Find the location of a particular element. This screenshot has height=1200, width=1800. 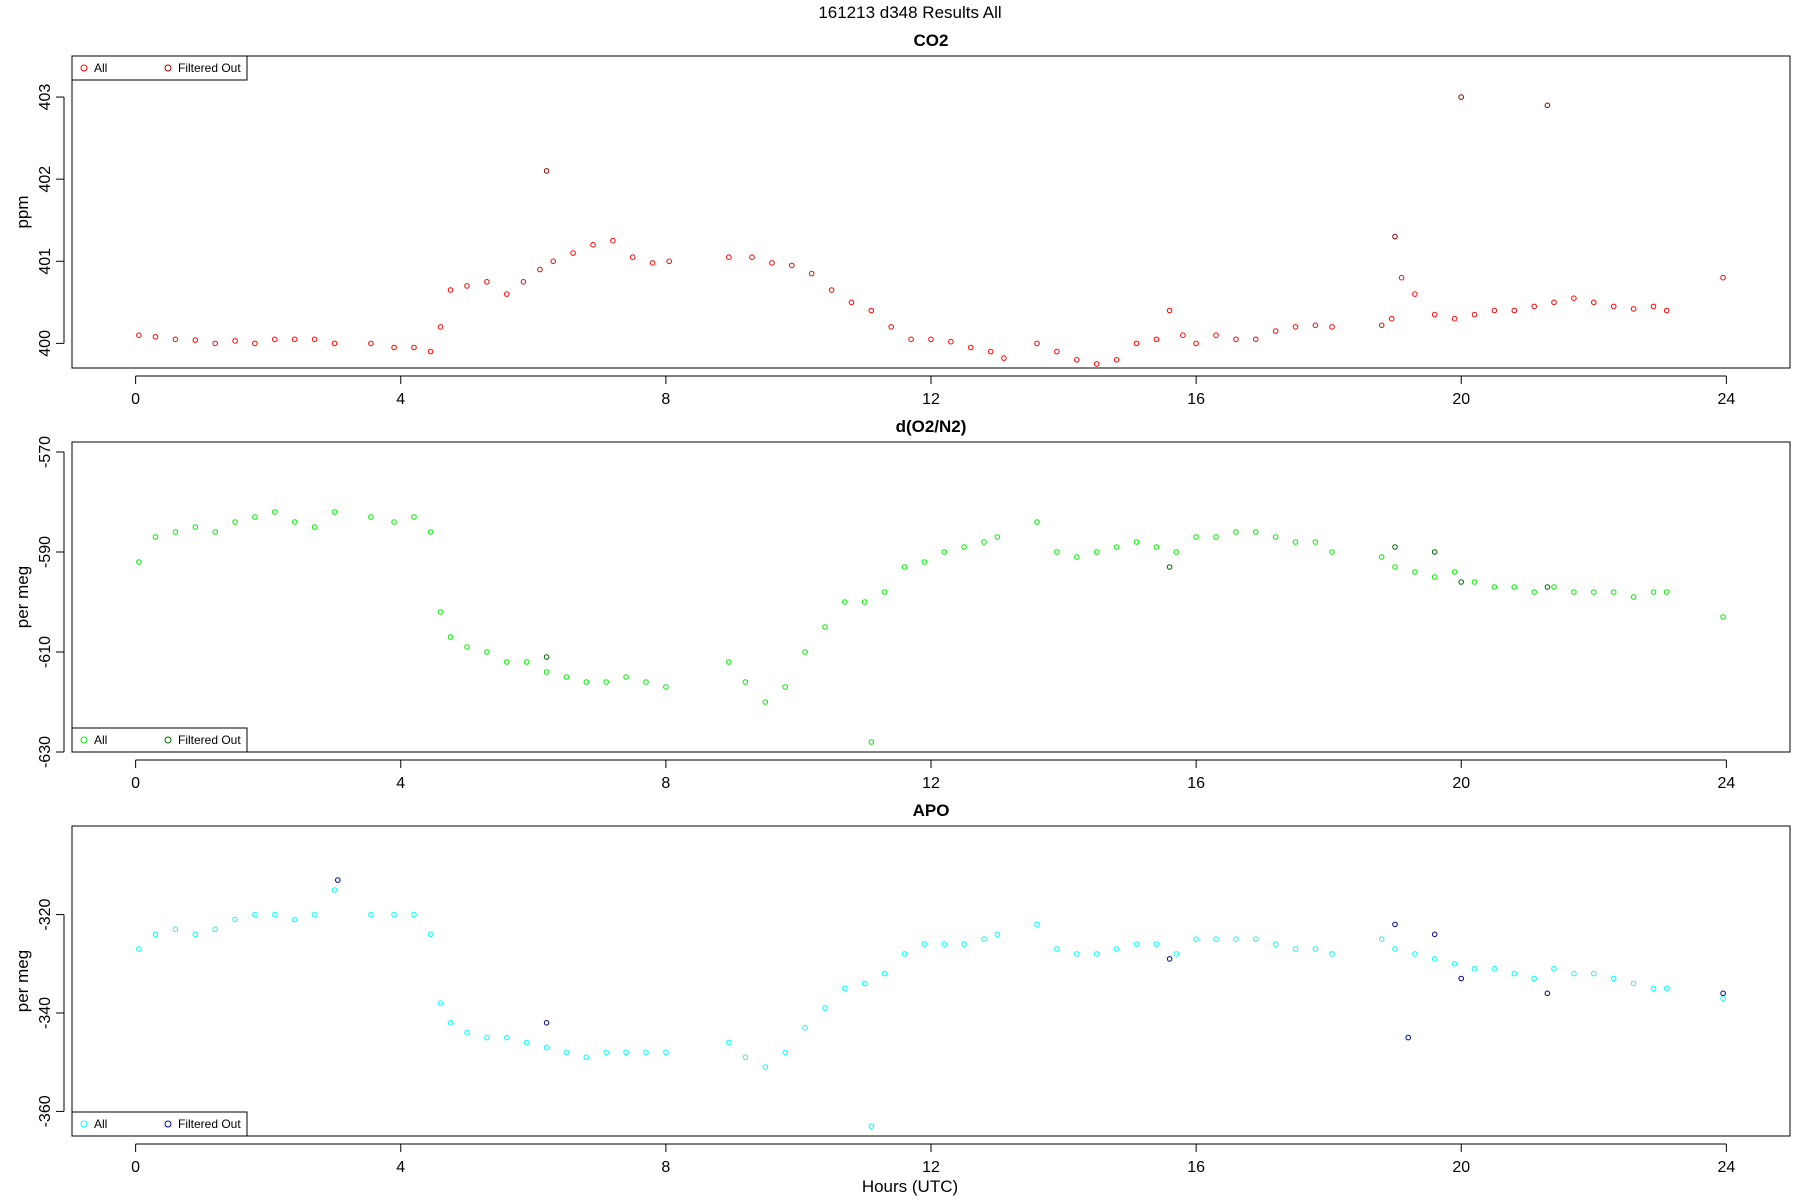

x-tick-label: 4 is located at coordinates (400, 1167).